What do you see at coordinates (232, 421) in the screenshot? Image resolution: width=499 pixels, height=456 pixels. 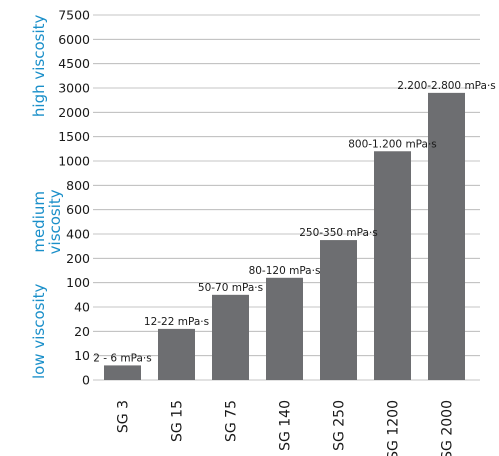 I see `category-label: SG 75` at bounding box center [232, 421].